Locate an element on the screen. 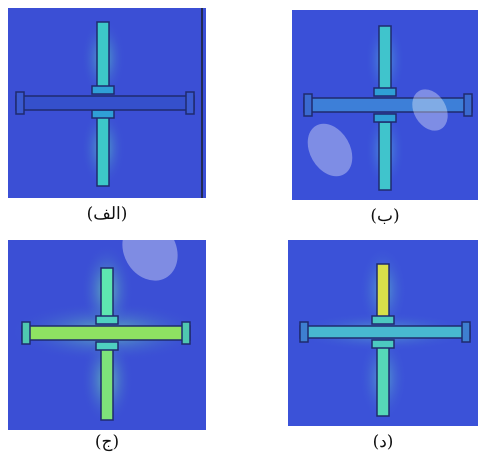  caption-jim: (ج) is located at coordinates (107, 442).